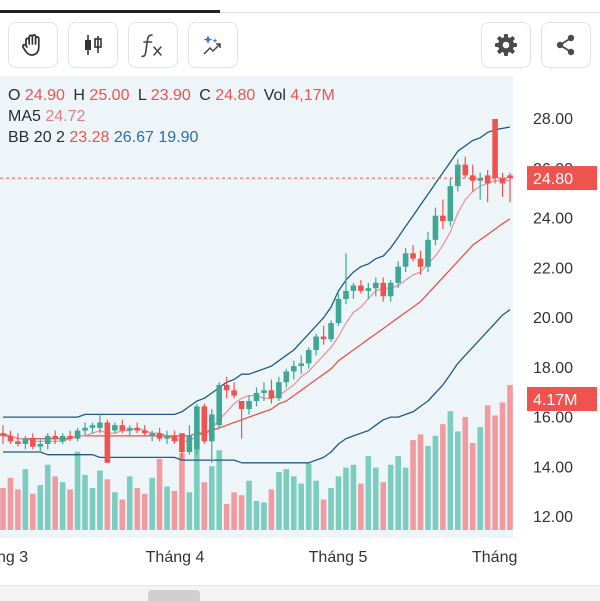 This screenshot has width=600, height=601. I want to click on hand-tool-button, so click(33, 45).